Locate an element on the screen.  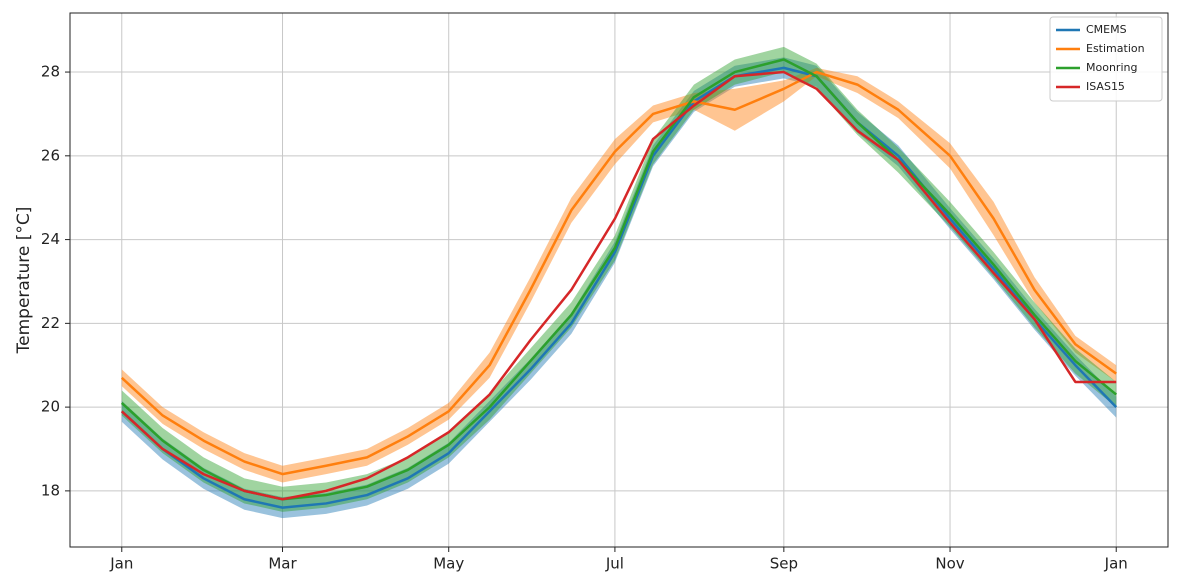
y-tick-label: 20 is located at coordinates (50, 407).